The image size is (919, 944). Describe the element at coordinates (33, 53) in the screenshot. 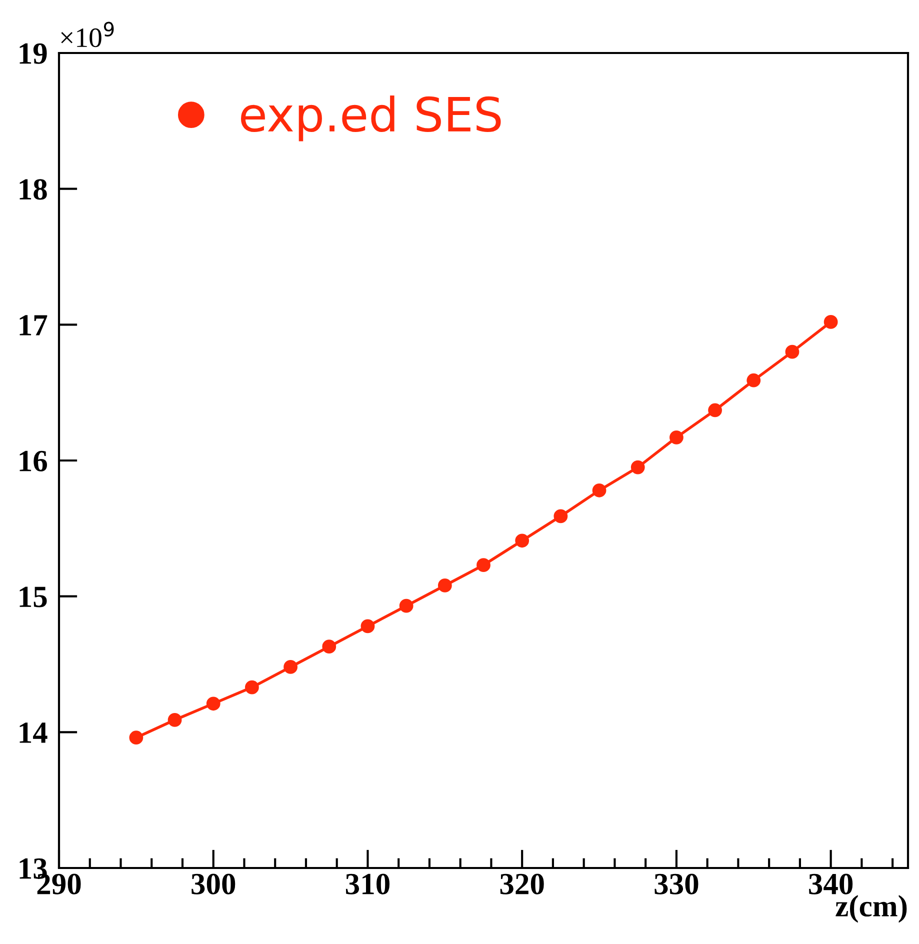

I see `y-tick-label: 19` at that location.